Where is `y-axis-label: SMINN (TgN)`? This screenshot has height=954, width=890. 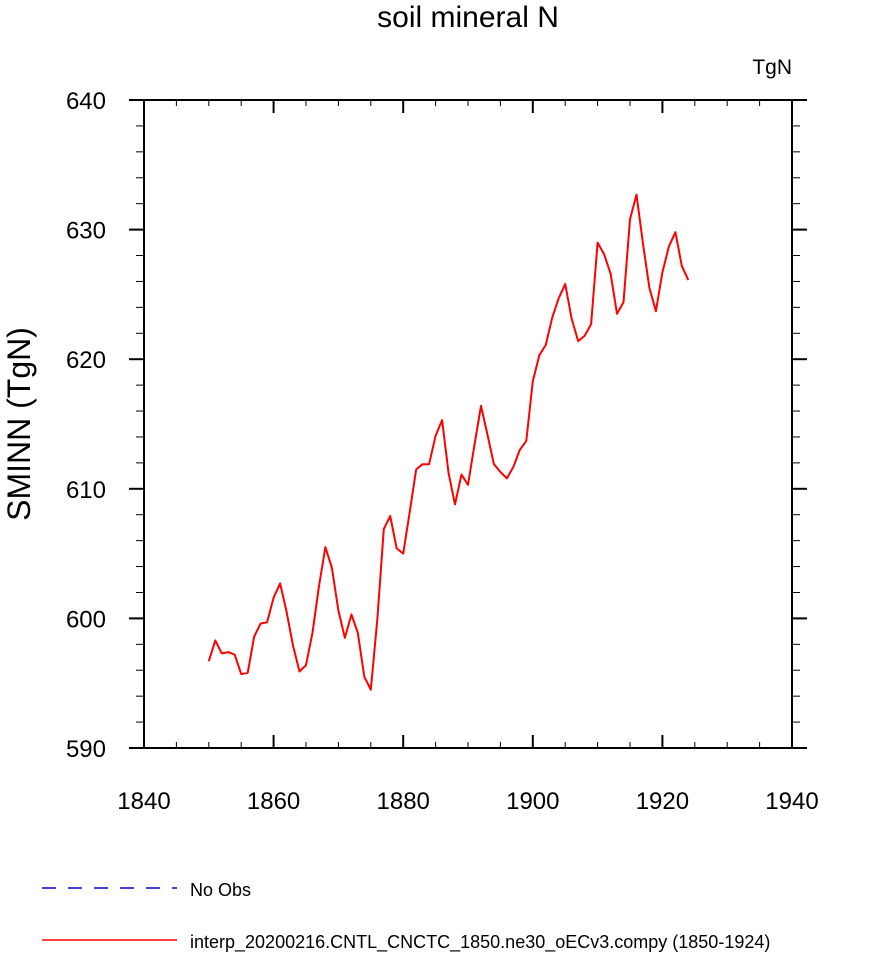 y-axis-label: SMINN (TgN) is located at coordinates (19, 424).